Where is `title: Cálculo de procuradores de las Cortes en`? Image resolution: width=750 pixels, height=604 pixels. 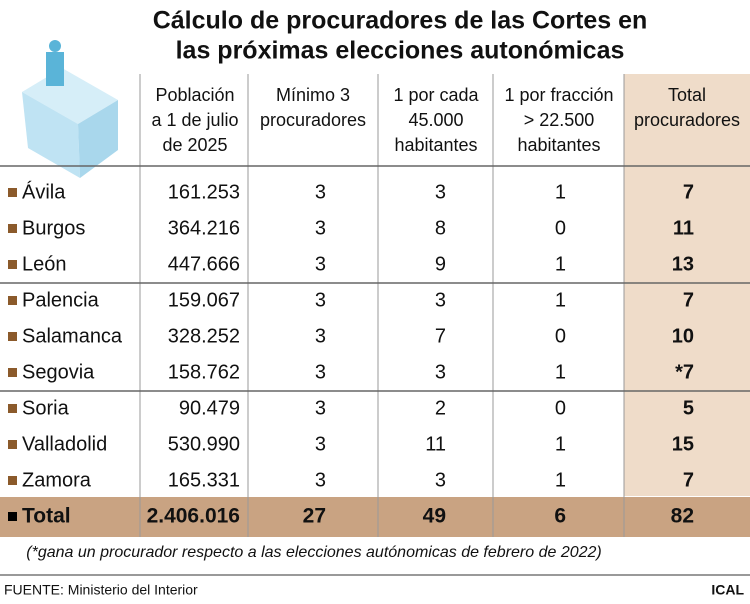 title: Cálculo de procuradores de las Cortes en is located at coordinates (400, 21).